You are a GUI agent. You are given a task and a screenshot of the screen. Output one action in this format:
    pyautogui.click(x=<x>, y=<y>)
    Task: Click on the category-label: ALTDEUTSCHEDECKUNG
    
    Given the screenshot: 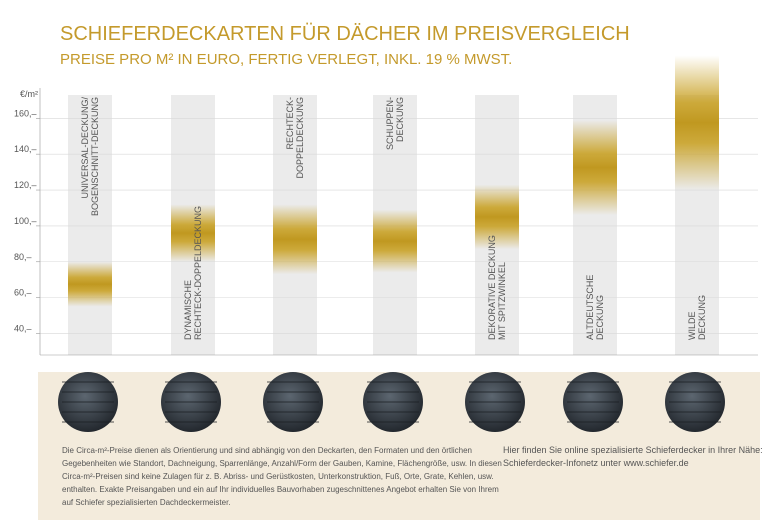 What is the action you would take?
    pyautogui.click(x=595, y=307)
    